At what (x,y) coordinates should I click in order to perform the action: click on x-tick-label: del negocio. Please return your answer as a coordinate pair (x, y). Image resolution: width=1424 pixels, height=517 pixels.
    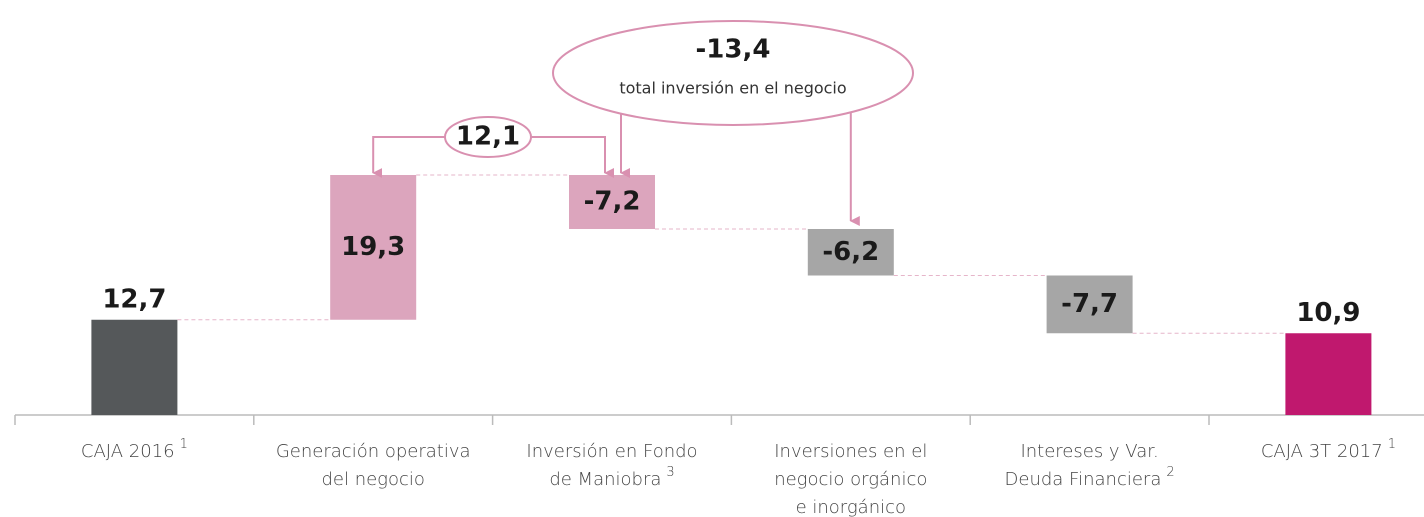
    Looking at the image, I should click on (372, 479).